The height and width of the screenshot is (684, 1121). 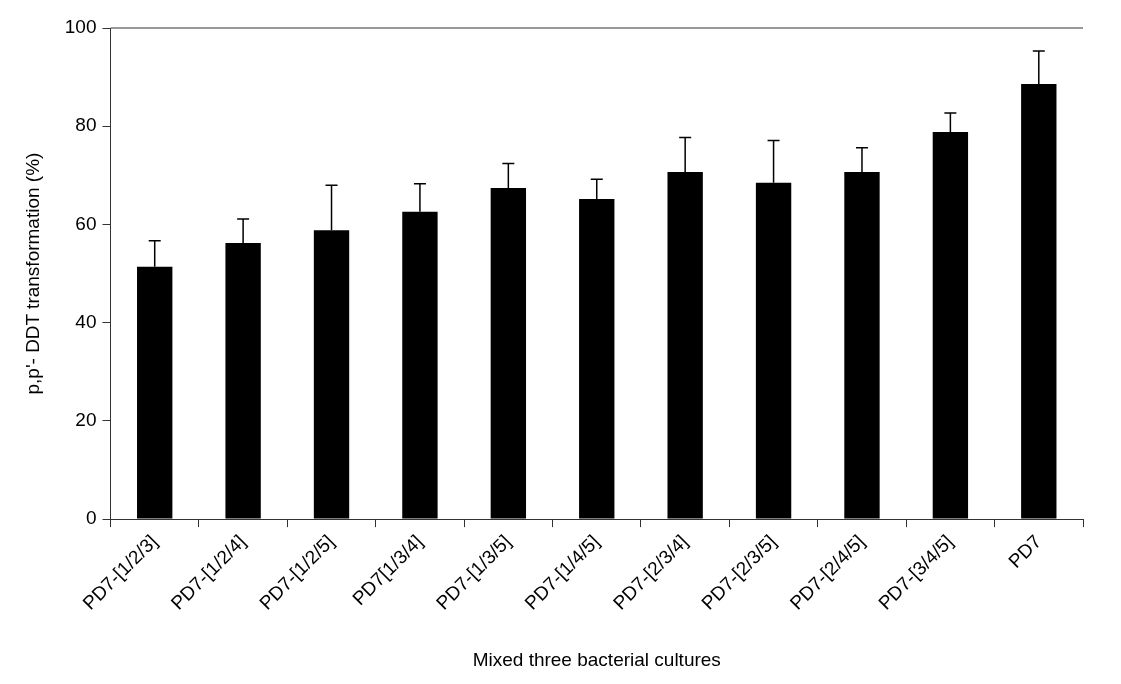 What do you see at coordinates (91, 518) in the screenshot?
I see `y-tick-label: 0` at bounding box center [91, 518].